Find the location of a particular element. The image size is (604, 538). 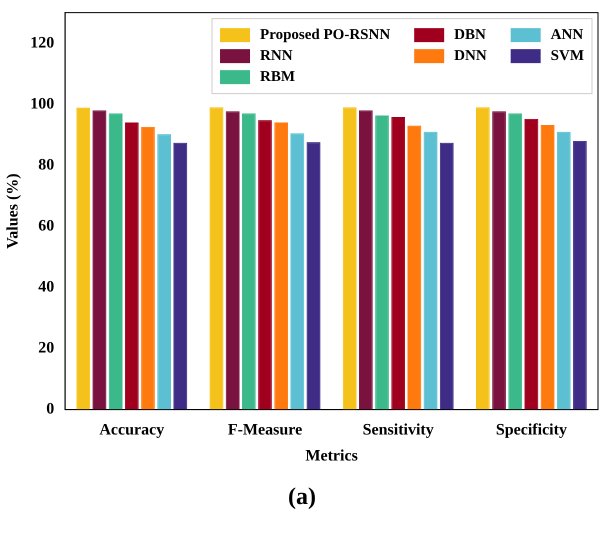

y-tick-label: 20 is located at coordinates (46, 348).